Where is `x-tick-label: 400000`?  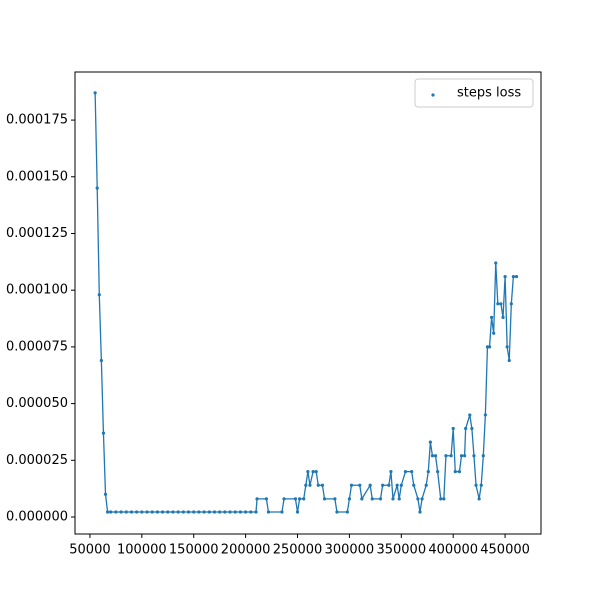
x-tick-label: 400000 is located at coordinates (453, 550).